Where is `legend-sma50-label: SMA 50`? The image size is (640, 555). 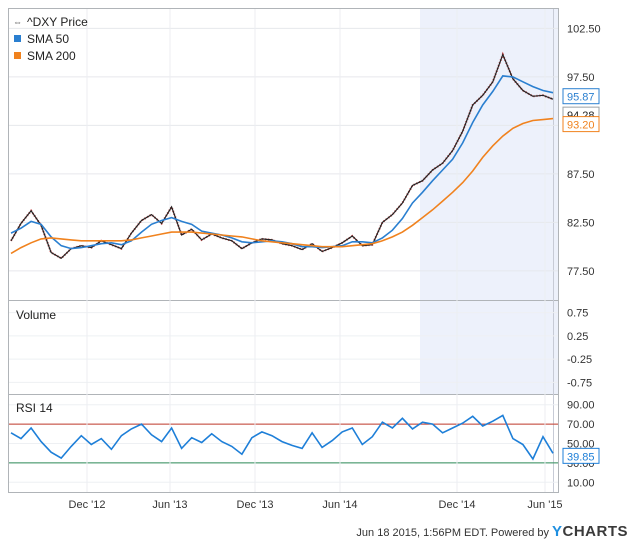 legend-sma50-label: SMA 50 is located at coordinates (48, 39).